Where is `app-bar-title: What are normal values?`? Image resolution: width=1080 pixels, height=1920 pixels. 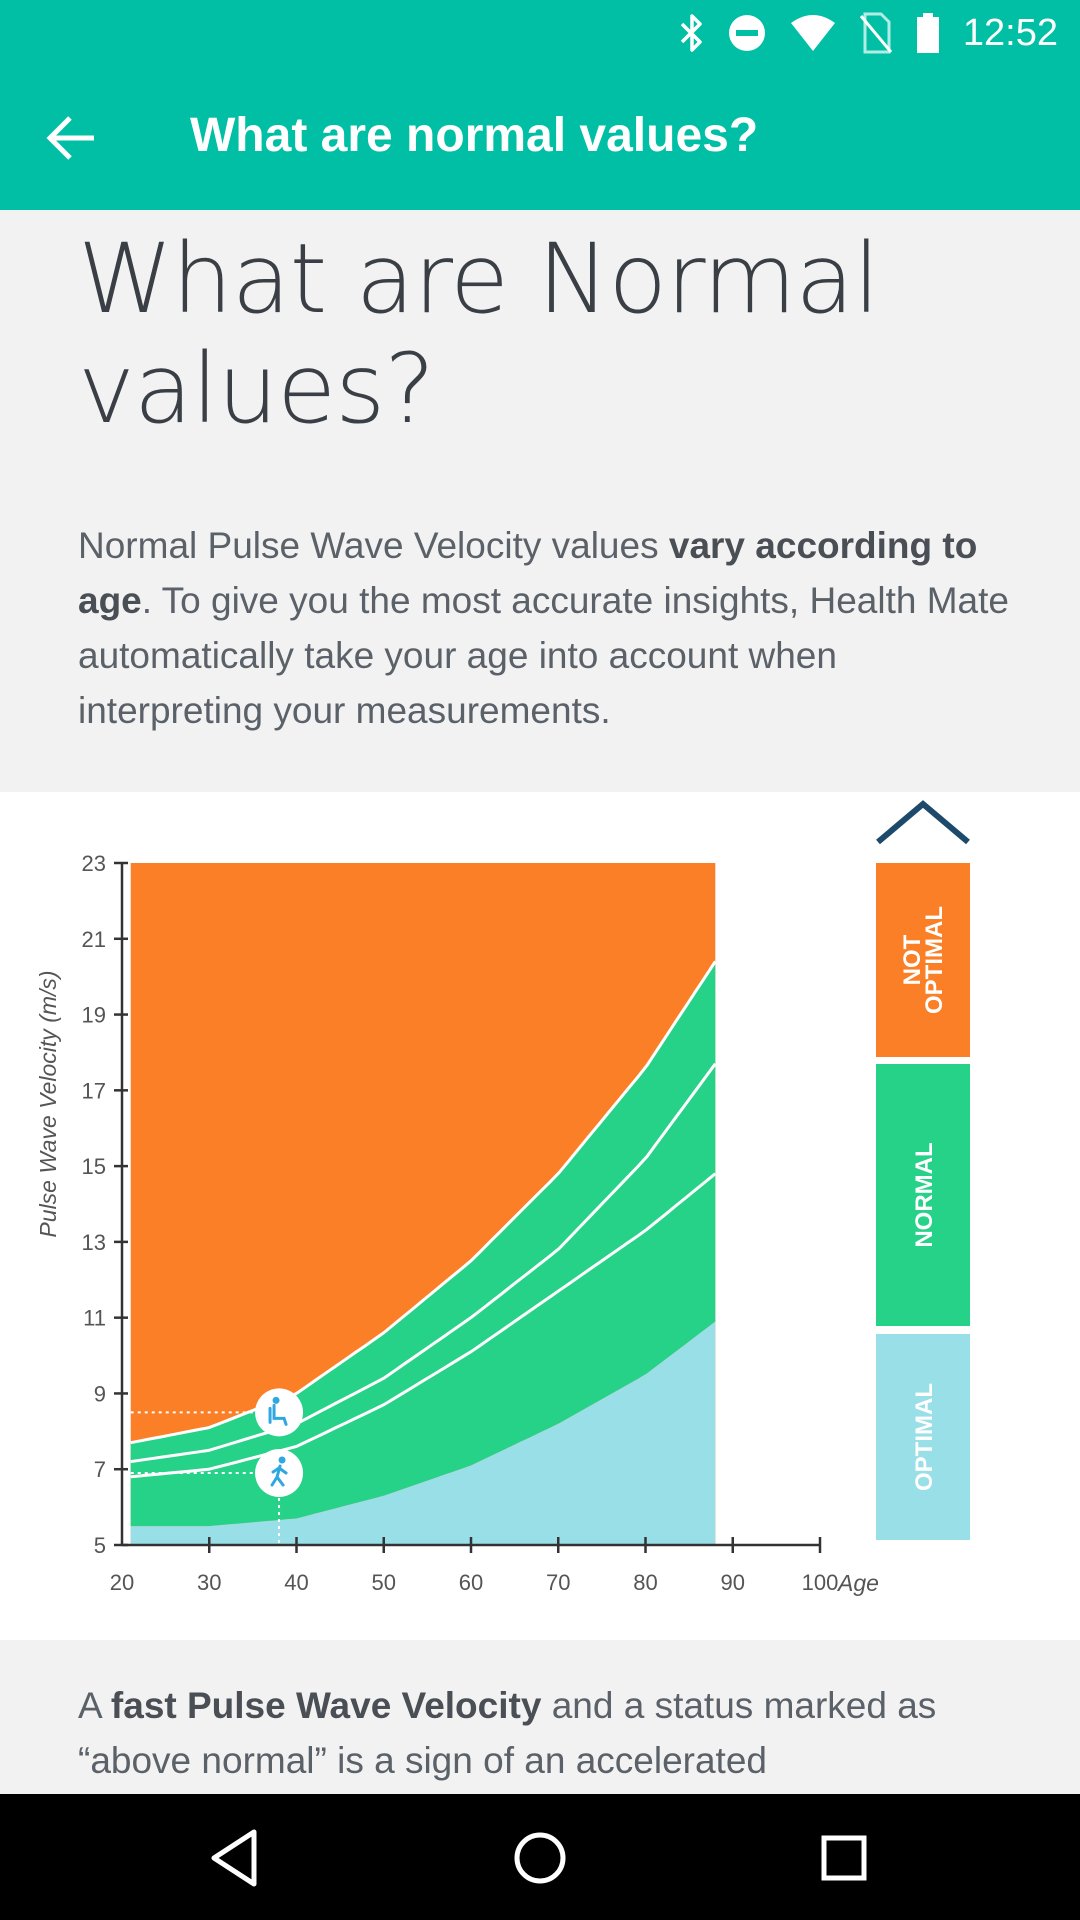
app-bar-title: What are normal values? is located at coordinates (474, 135).